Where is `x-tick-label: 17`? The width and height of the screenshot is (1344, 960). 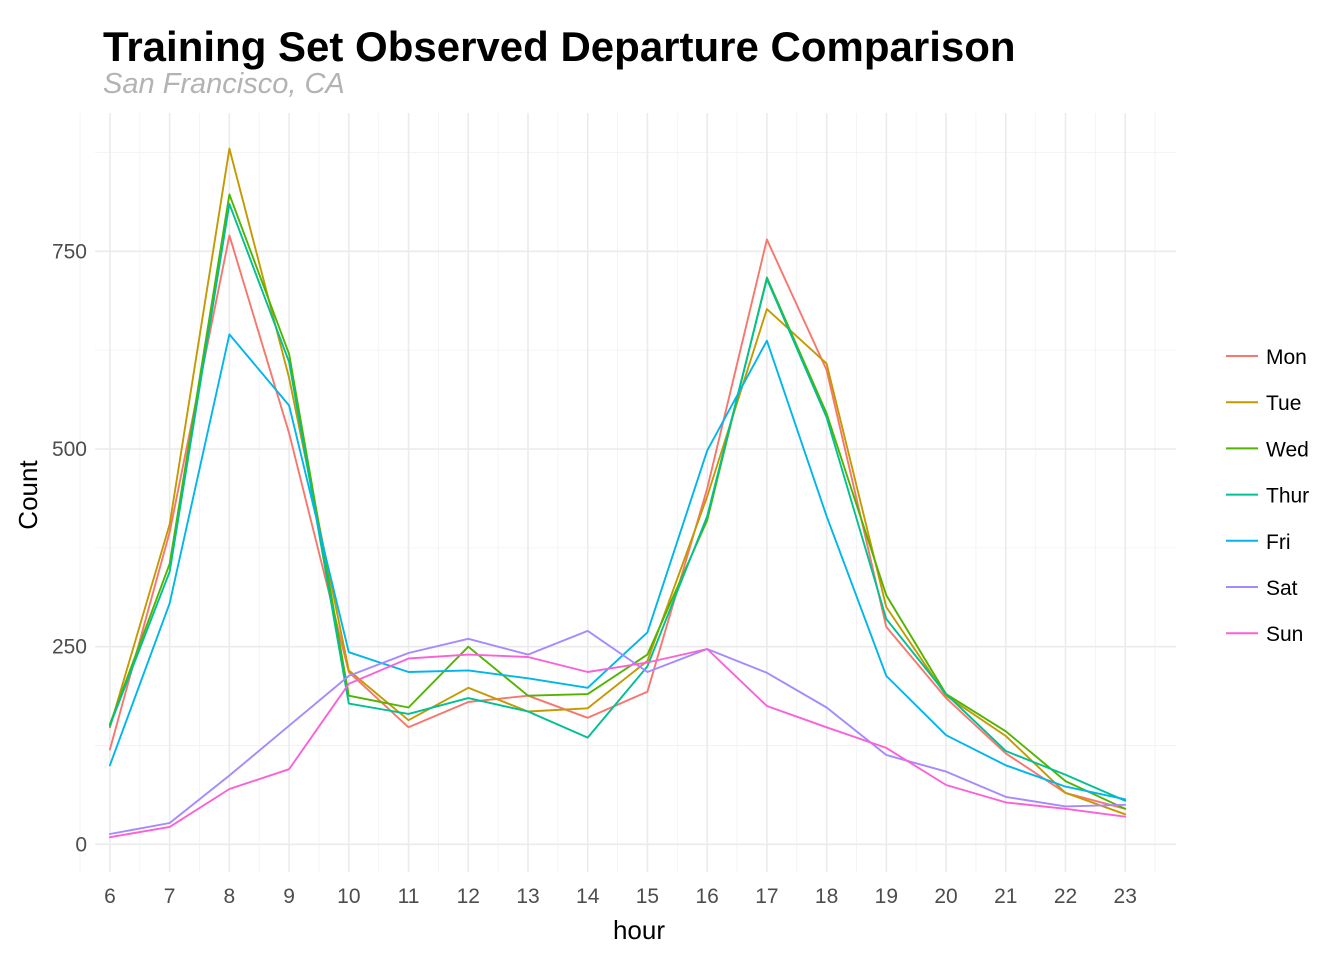 x-tick-label: 17 is located at coordinates (766, 896).